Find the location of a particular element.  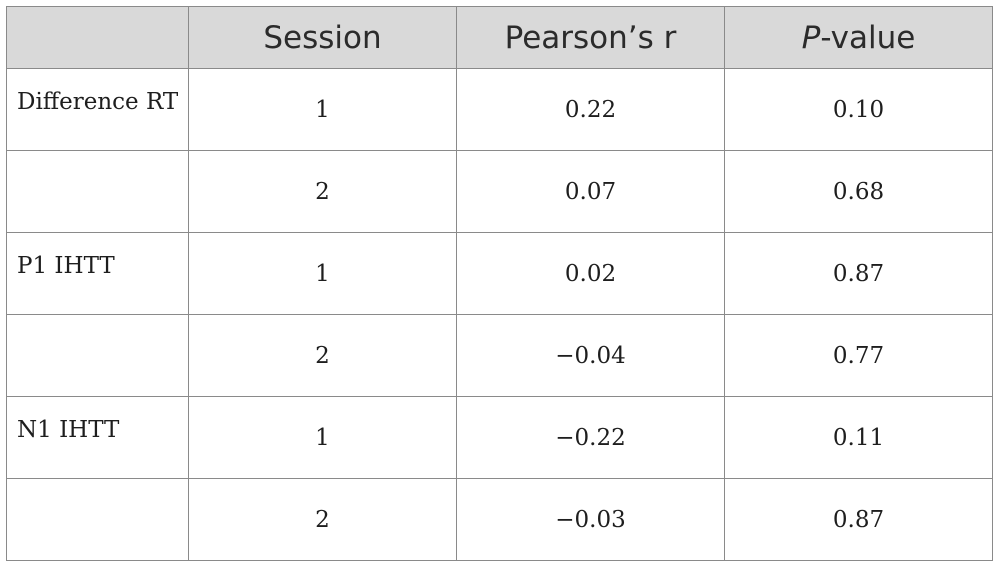

pearson-cell: −0.04 is located at coordinates (590, 355).